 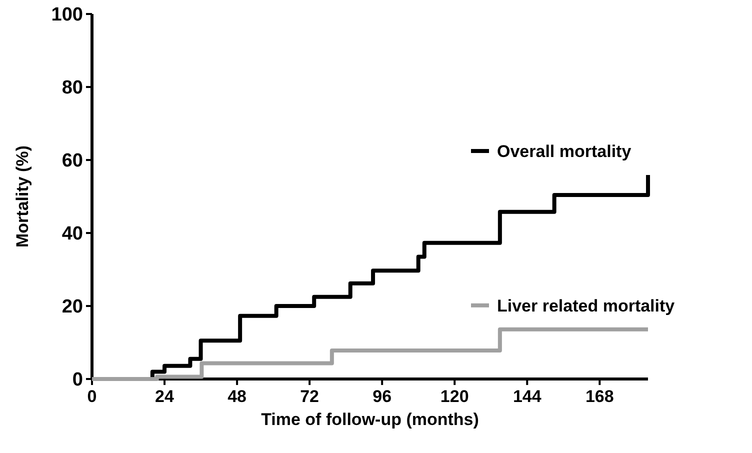 I want to click on x-tick-label: 168, so click(x=599, y=396).